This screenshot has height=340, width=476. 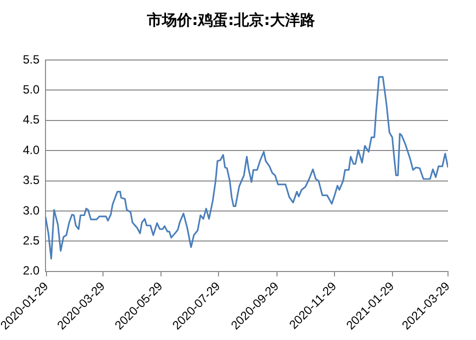 What do you see at coordinates (31, 59) in the screenshot?
I see `y-tick-label: 5.5` at bounding box center [31, 59].